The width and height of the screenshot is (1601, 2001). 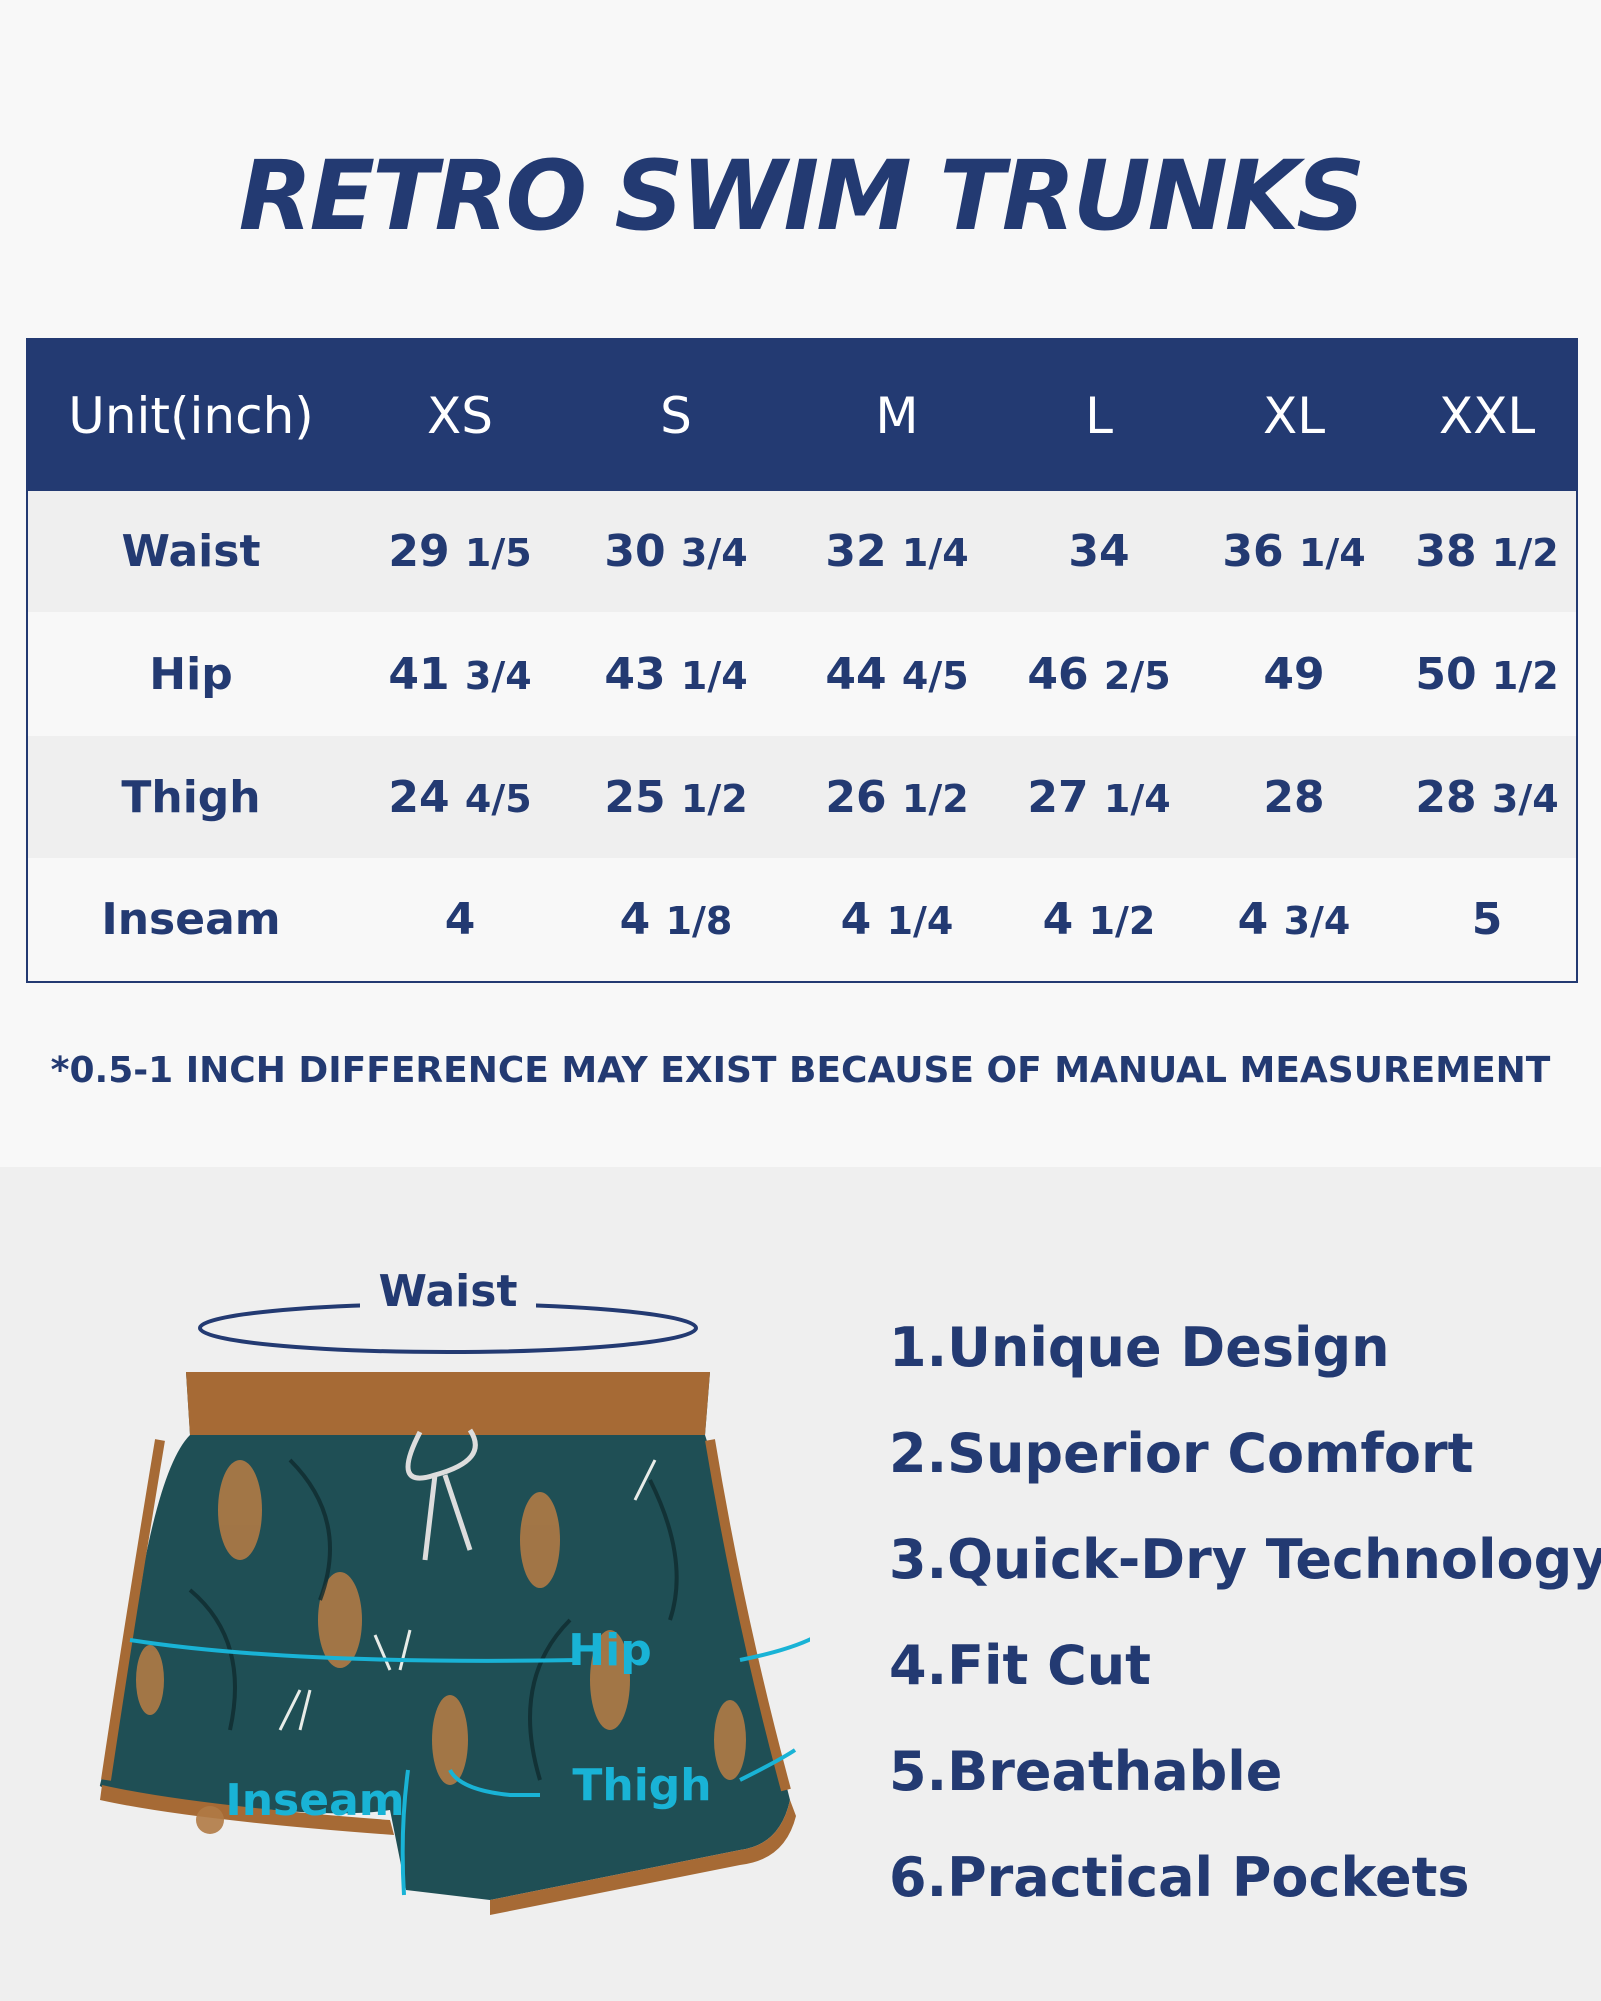 I want to click on table-row: Inseam 4 4 1/8 4 1/4 4 1/2 4 3/4 5, so click(x=802, y=919).